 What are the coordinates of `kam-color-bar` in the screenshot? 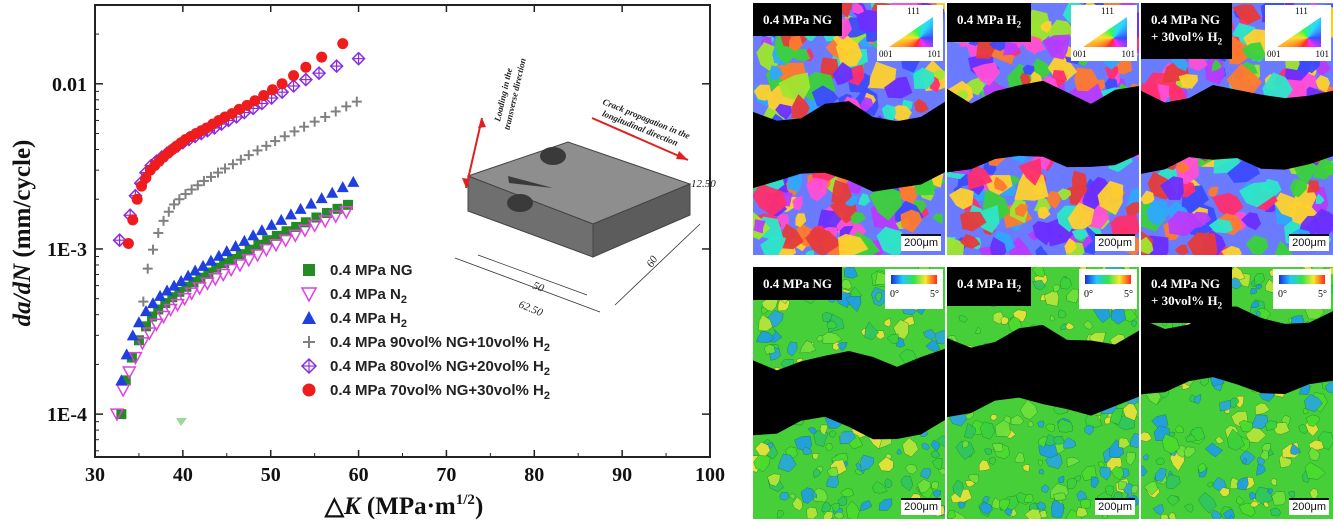 It's located at (914, 279).